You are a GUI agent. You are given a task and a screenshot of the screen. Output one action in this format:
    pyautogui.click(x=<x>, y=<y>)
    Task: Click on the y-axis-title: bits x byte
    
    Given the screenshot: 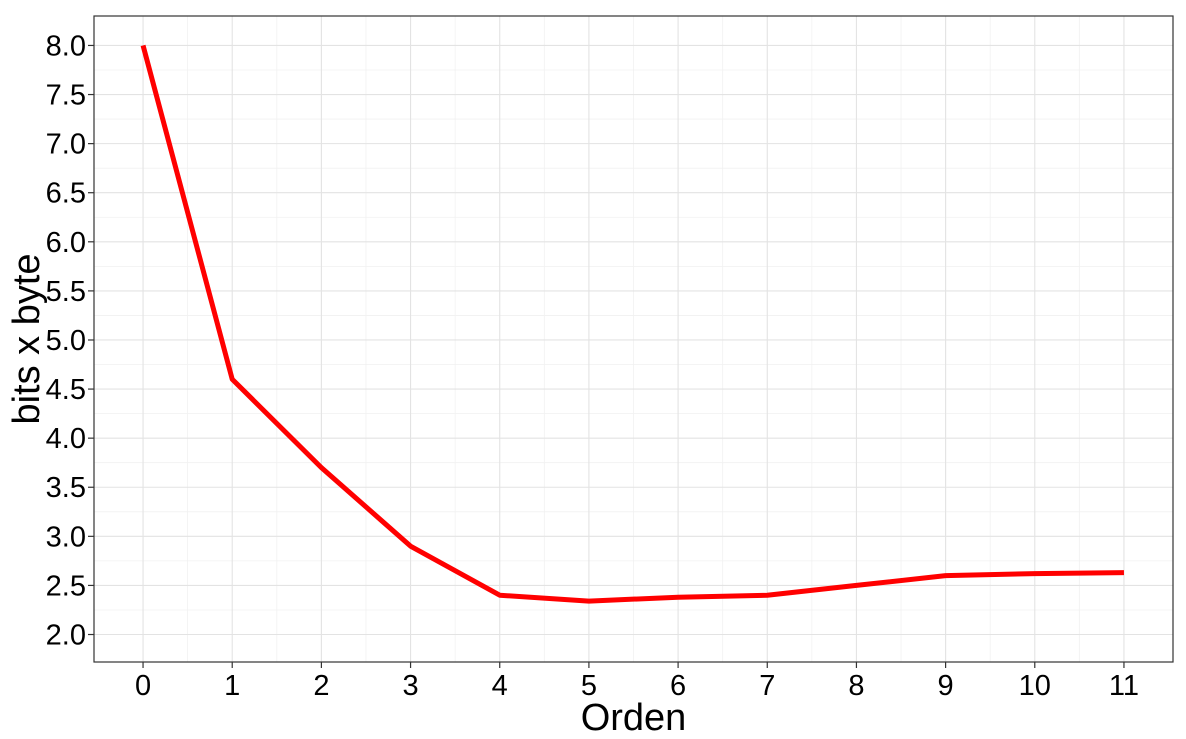 What is the action you would take?
    pyautogui.click(x=27, y=338)
    